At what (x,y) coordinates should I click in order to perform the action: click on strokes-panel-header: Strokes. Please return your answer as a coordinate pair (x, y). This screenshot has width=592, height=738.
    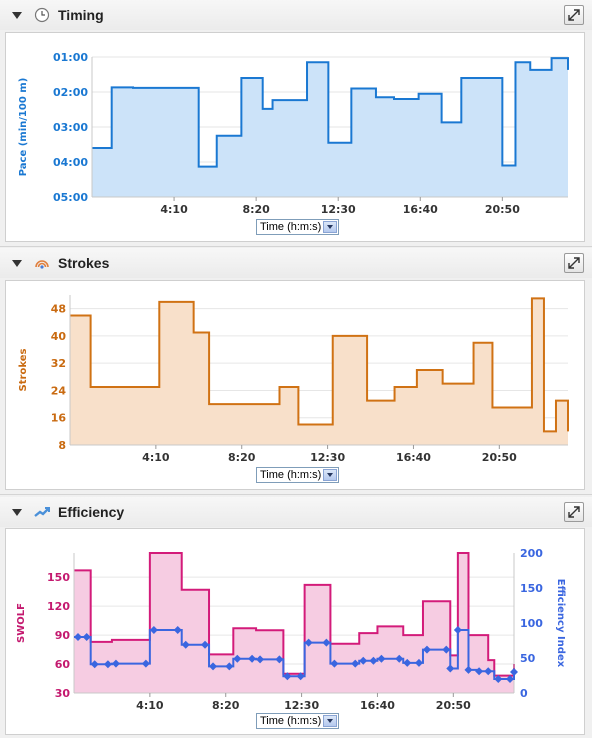
    Looking at the image, I should click on (296, 263).